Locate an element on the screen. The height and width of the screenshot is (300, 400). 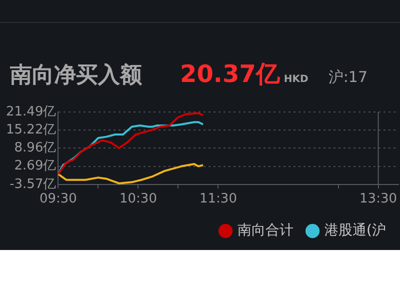
y-tick-label: 15.22亿 is located at coordinates (31, 130).